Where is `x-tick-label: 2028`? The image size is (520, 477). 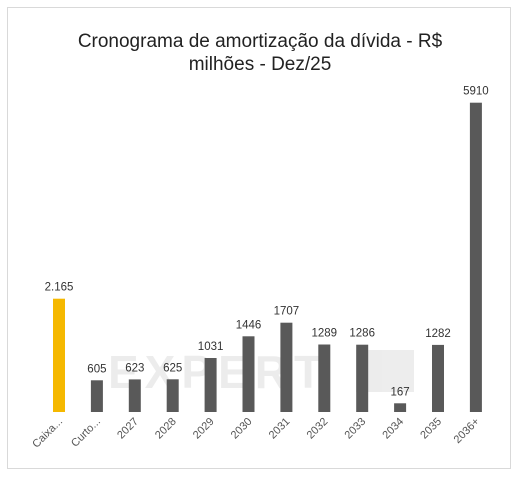
x-tick-label: 2028 is located at coordinates (166, 429).